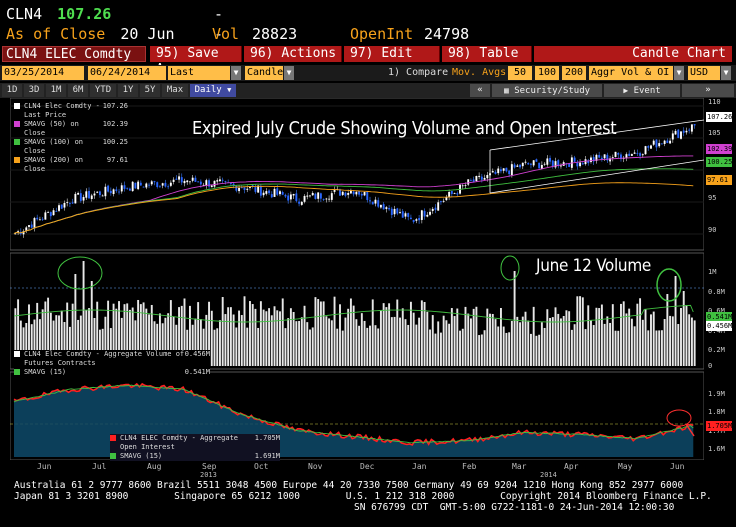 Image resolution: width=736 pixels, height=527 pixels. Describe the element at coordinates (196, 61) in the screenshot. I see `save-as-button: 95) Save As` at that location.